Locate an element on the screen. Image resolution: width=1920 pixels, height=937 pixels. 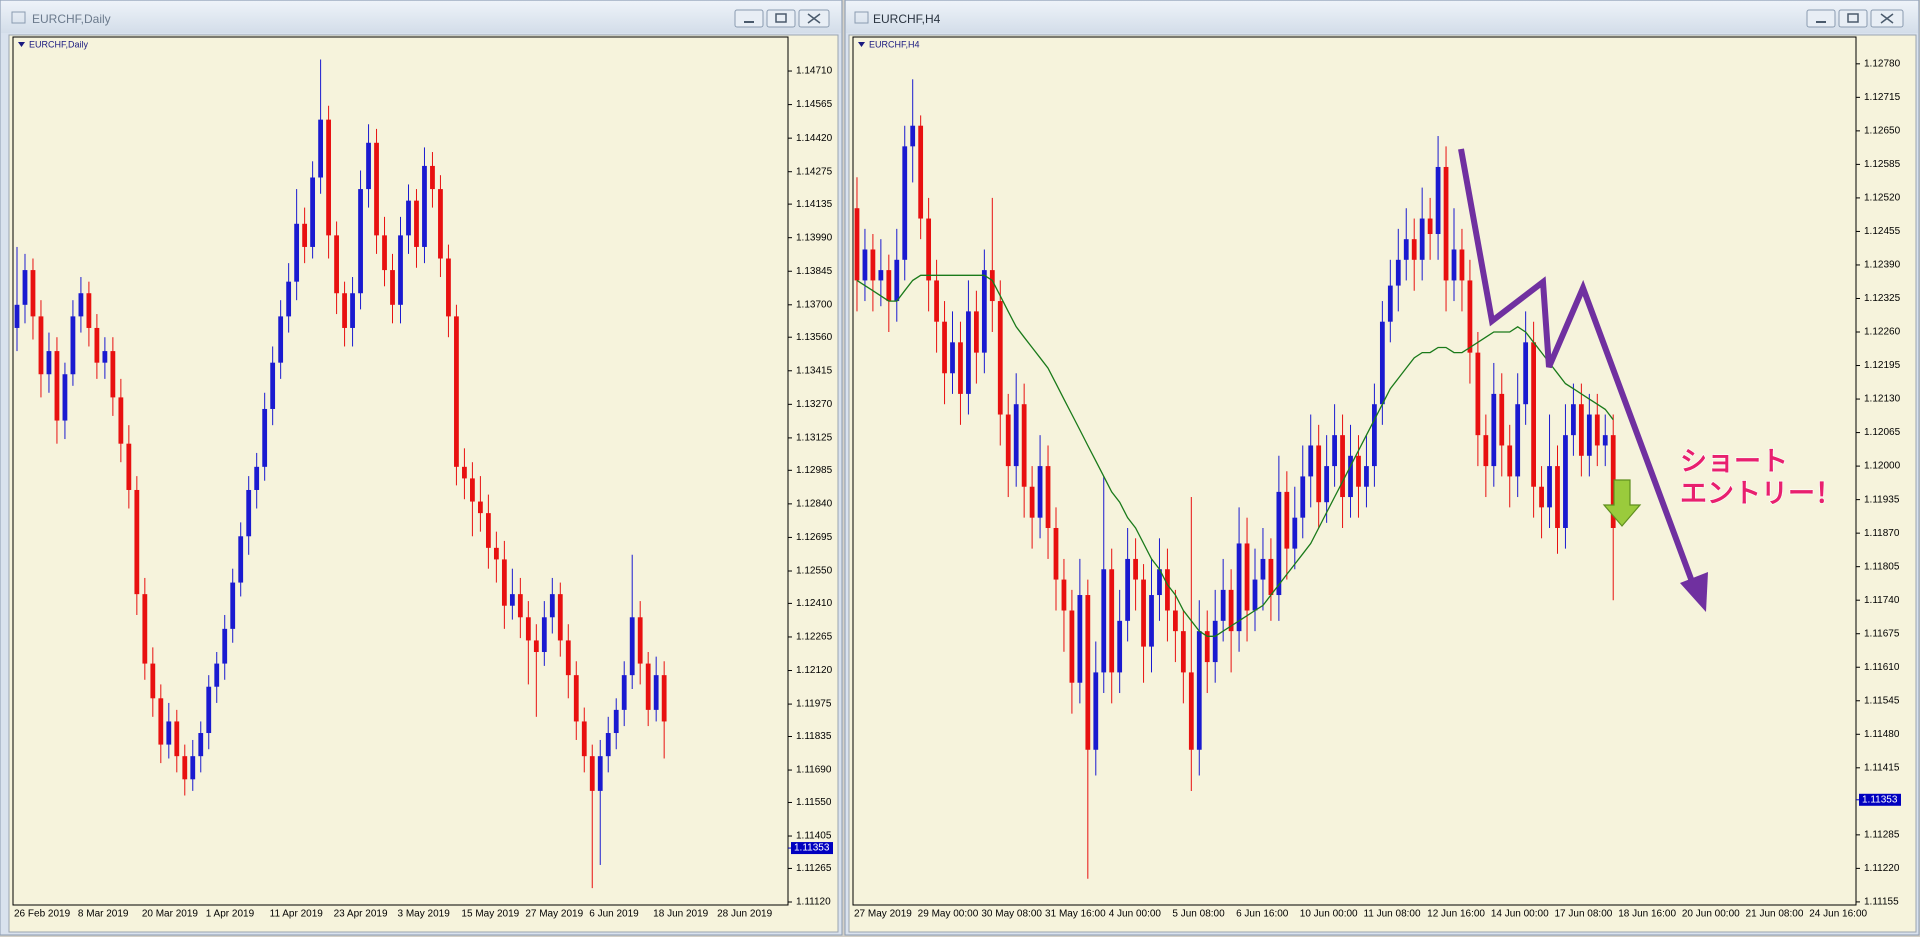
x-tick-label: 27 May 2019 is located at coordinates (554, 914).